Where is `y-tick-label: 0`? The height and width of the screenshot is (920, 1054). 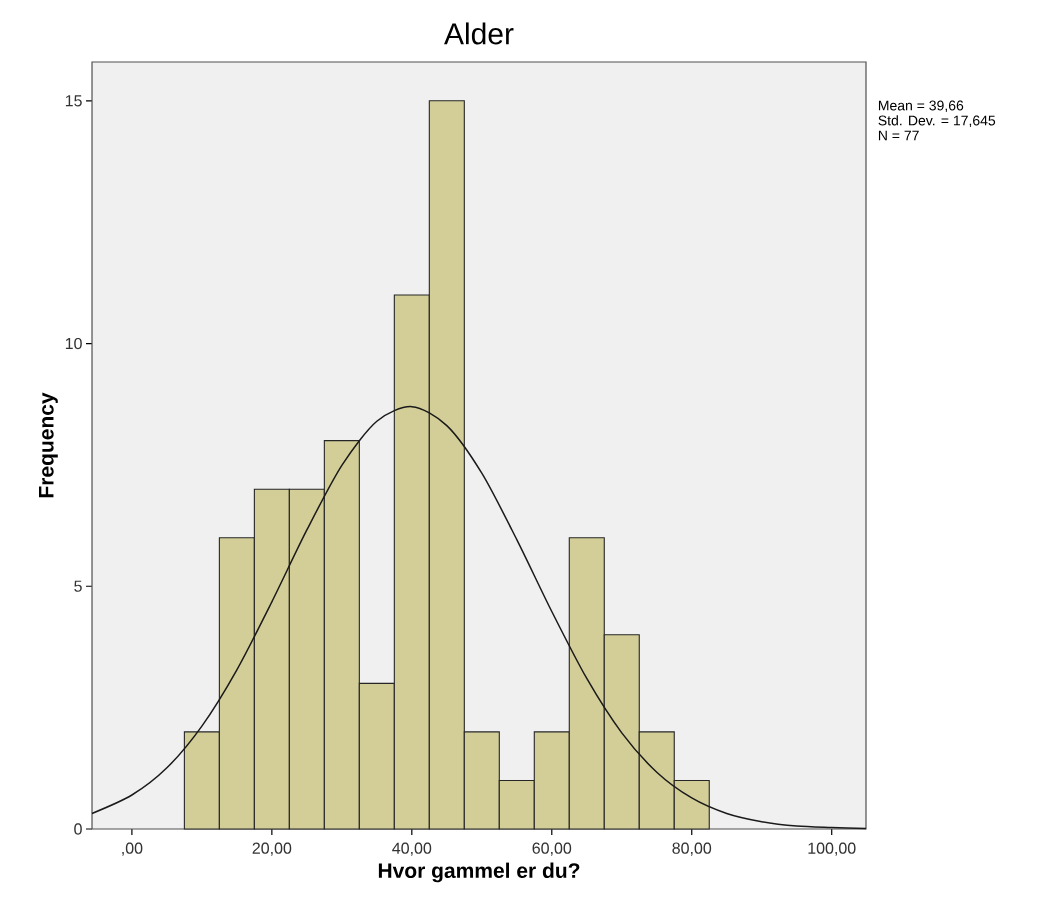
y-tick-label: 0 is located at coordinates (78, 829).